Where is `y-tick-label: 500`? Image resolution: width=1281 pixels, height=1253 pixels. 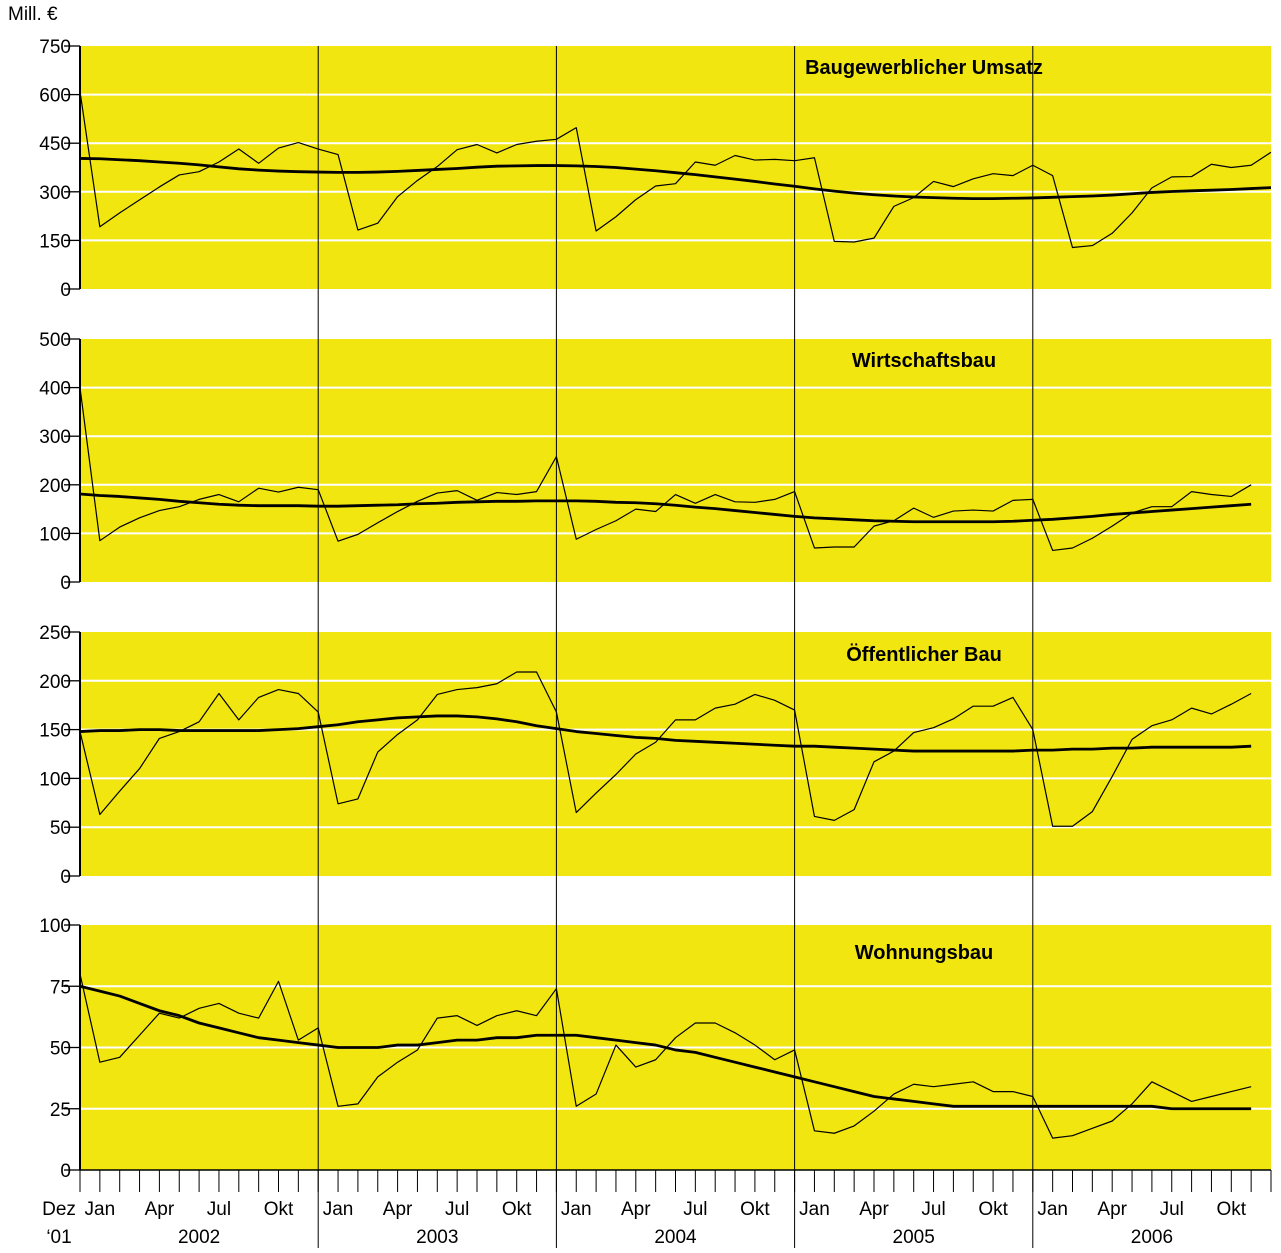 y-tick-label: 500 is located at coordinates (55, 340).